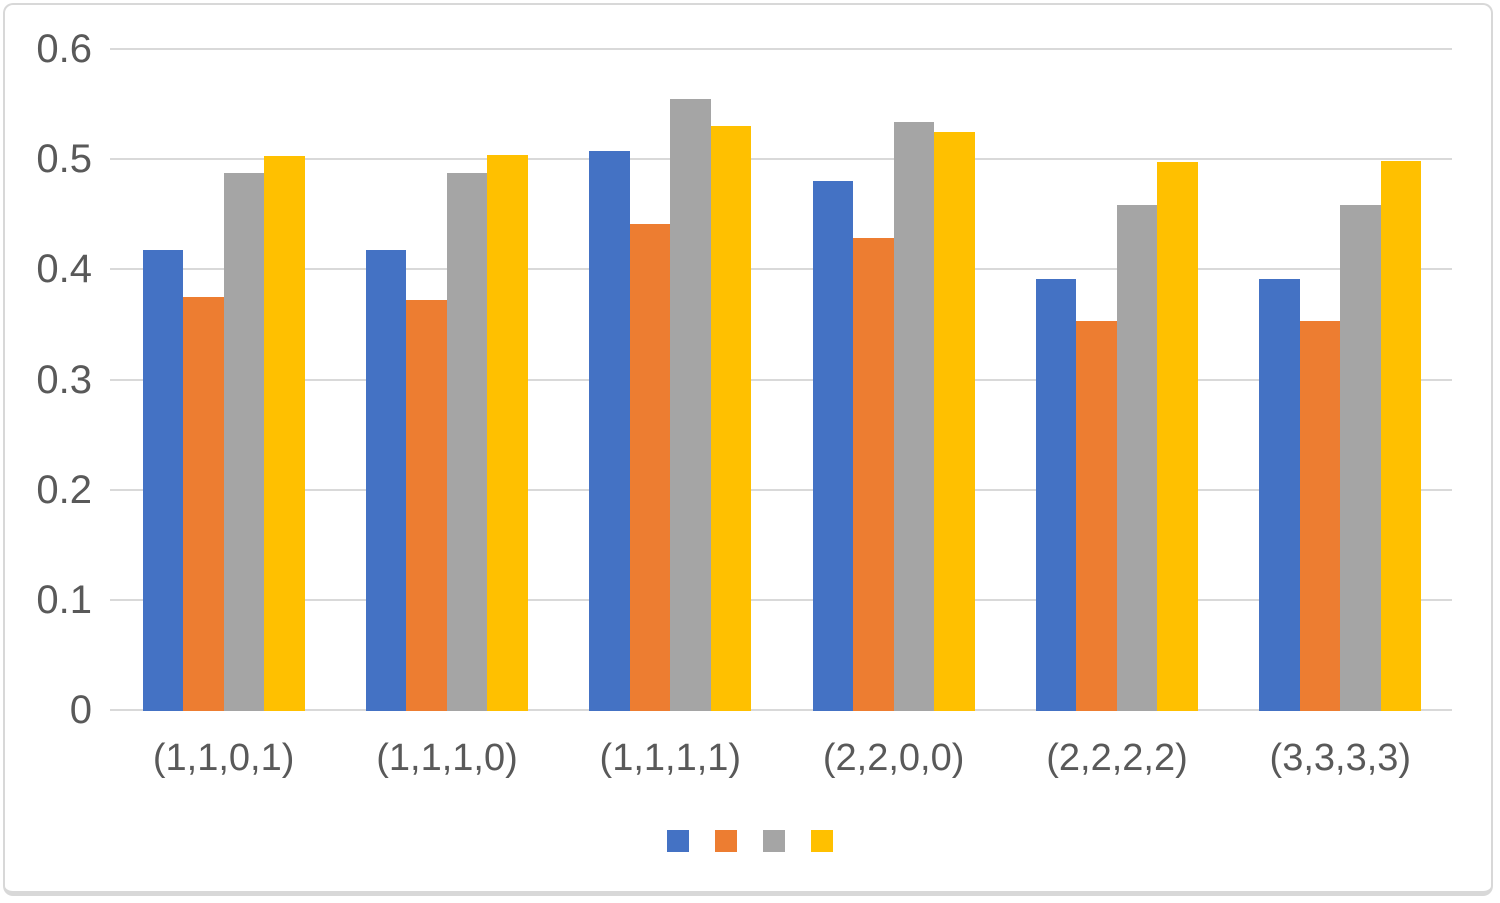 Image resolution: width=1500 pixels, height=903 pixels. Describe the element at coordinates (1279, 495) in the screenshot. I see `bar-blue-(3,3,3,3)` at that location.